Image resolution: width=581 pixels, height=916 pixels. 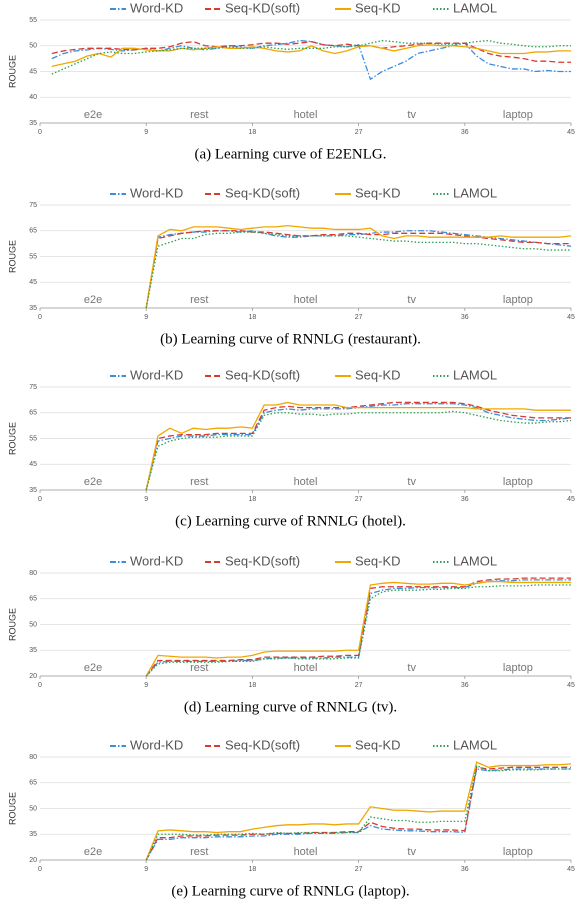 I want to click on y-tick-label: 75, so click(x=33, y=387).